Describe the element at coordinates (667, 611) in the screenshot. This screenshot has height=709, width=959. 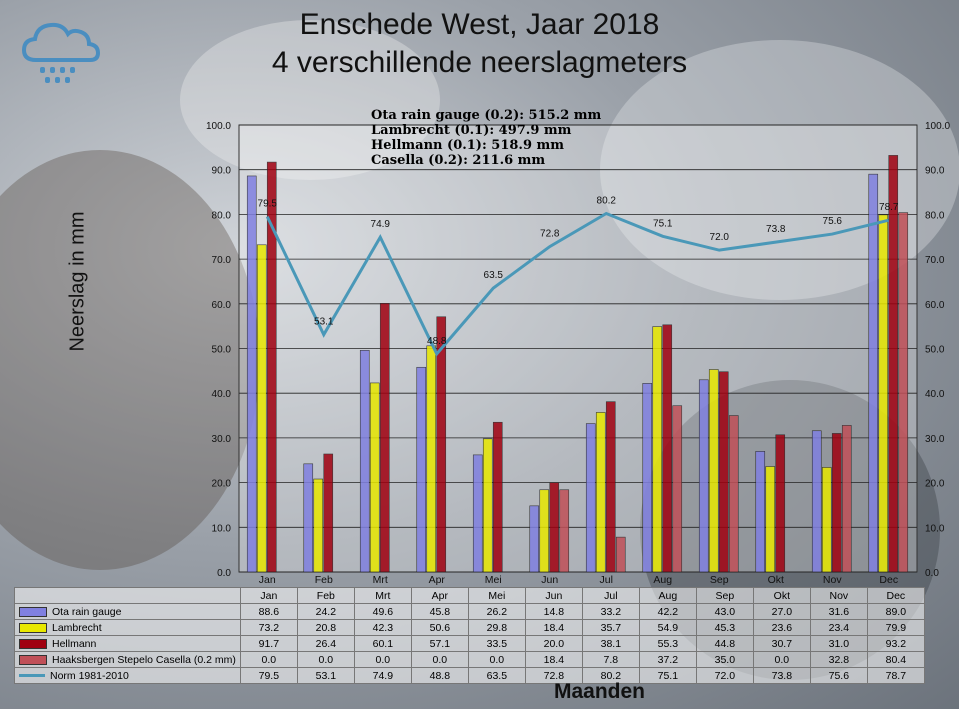
I see `table-cell: 42.2` at that location.